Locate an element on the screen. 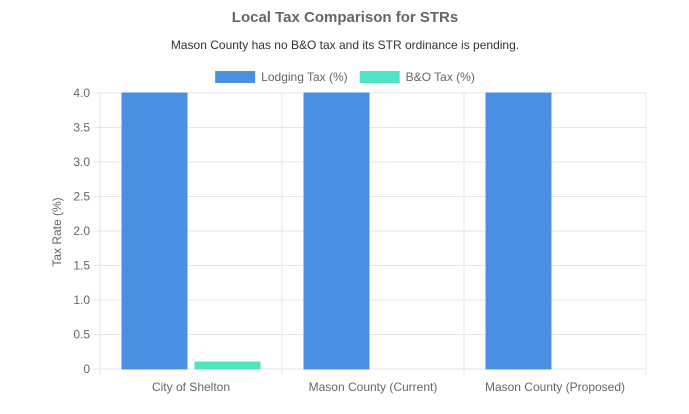 This screenshot has width=689, height=414. y-tick-label: 3.0 is located at coordinates (81, 162).